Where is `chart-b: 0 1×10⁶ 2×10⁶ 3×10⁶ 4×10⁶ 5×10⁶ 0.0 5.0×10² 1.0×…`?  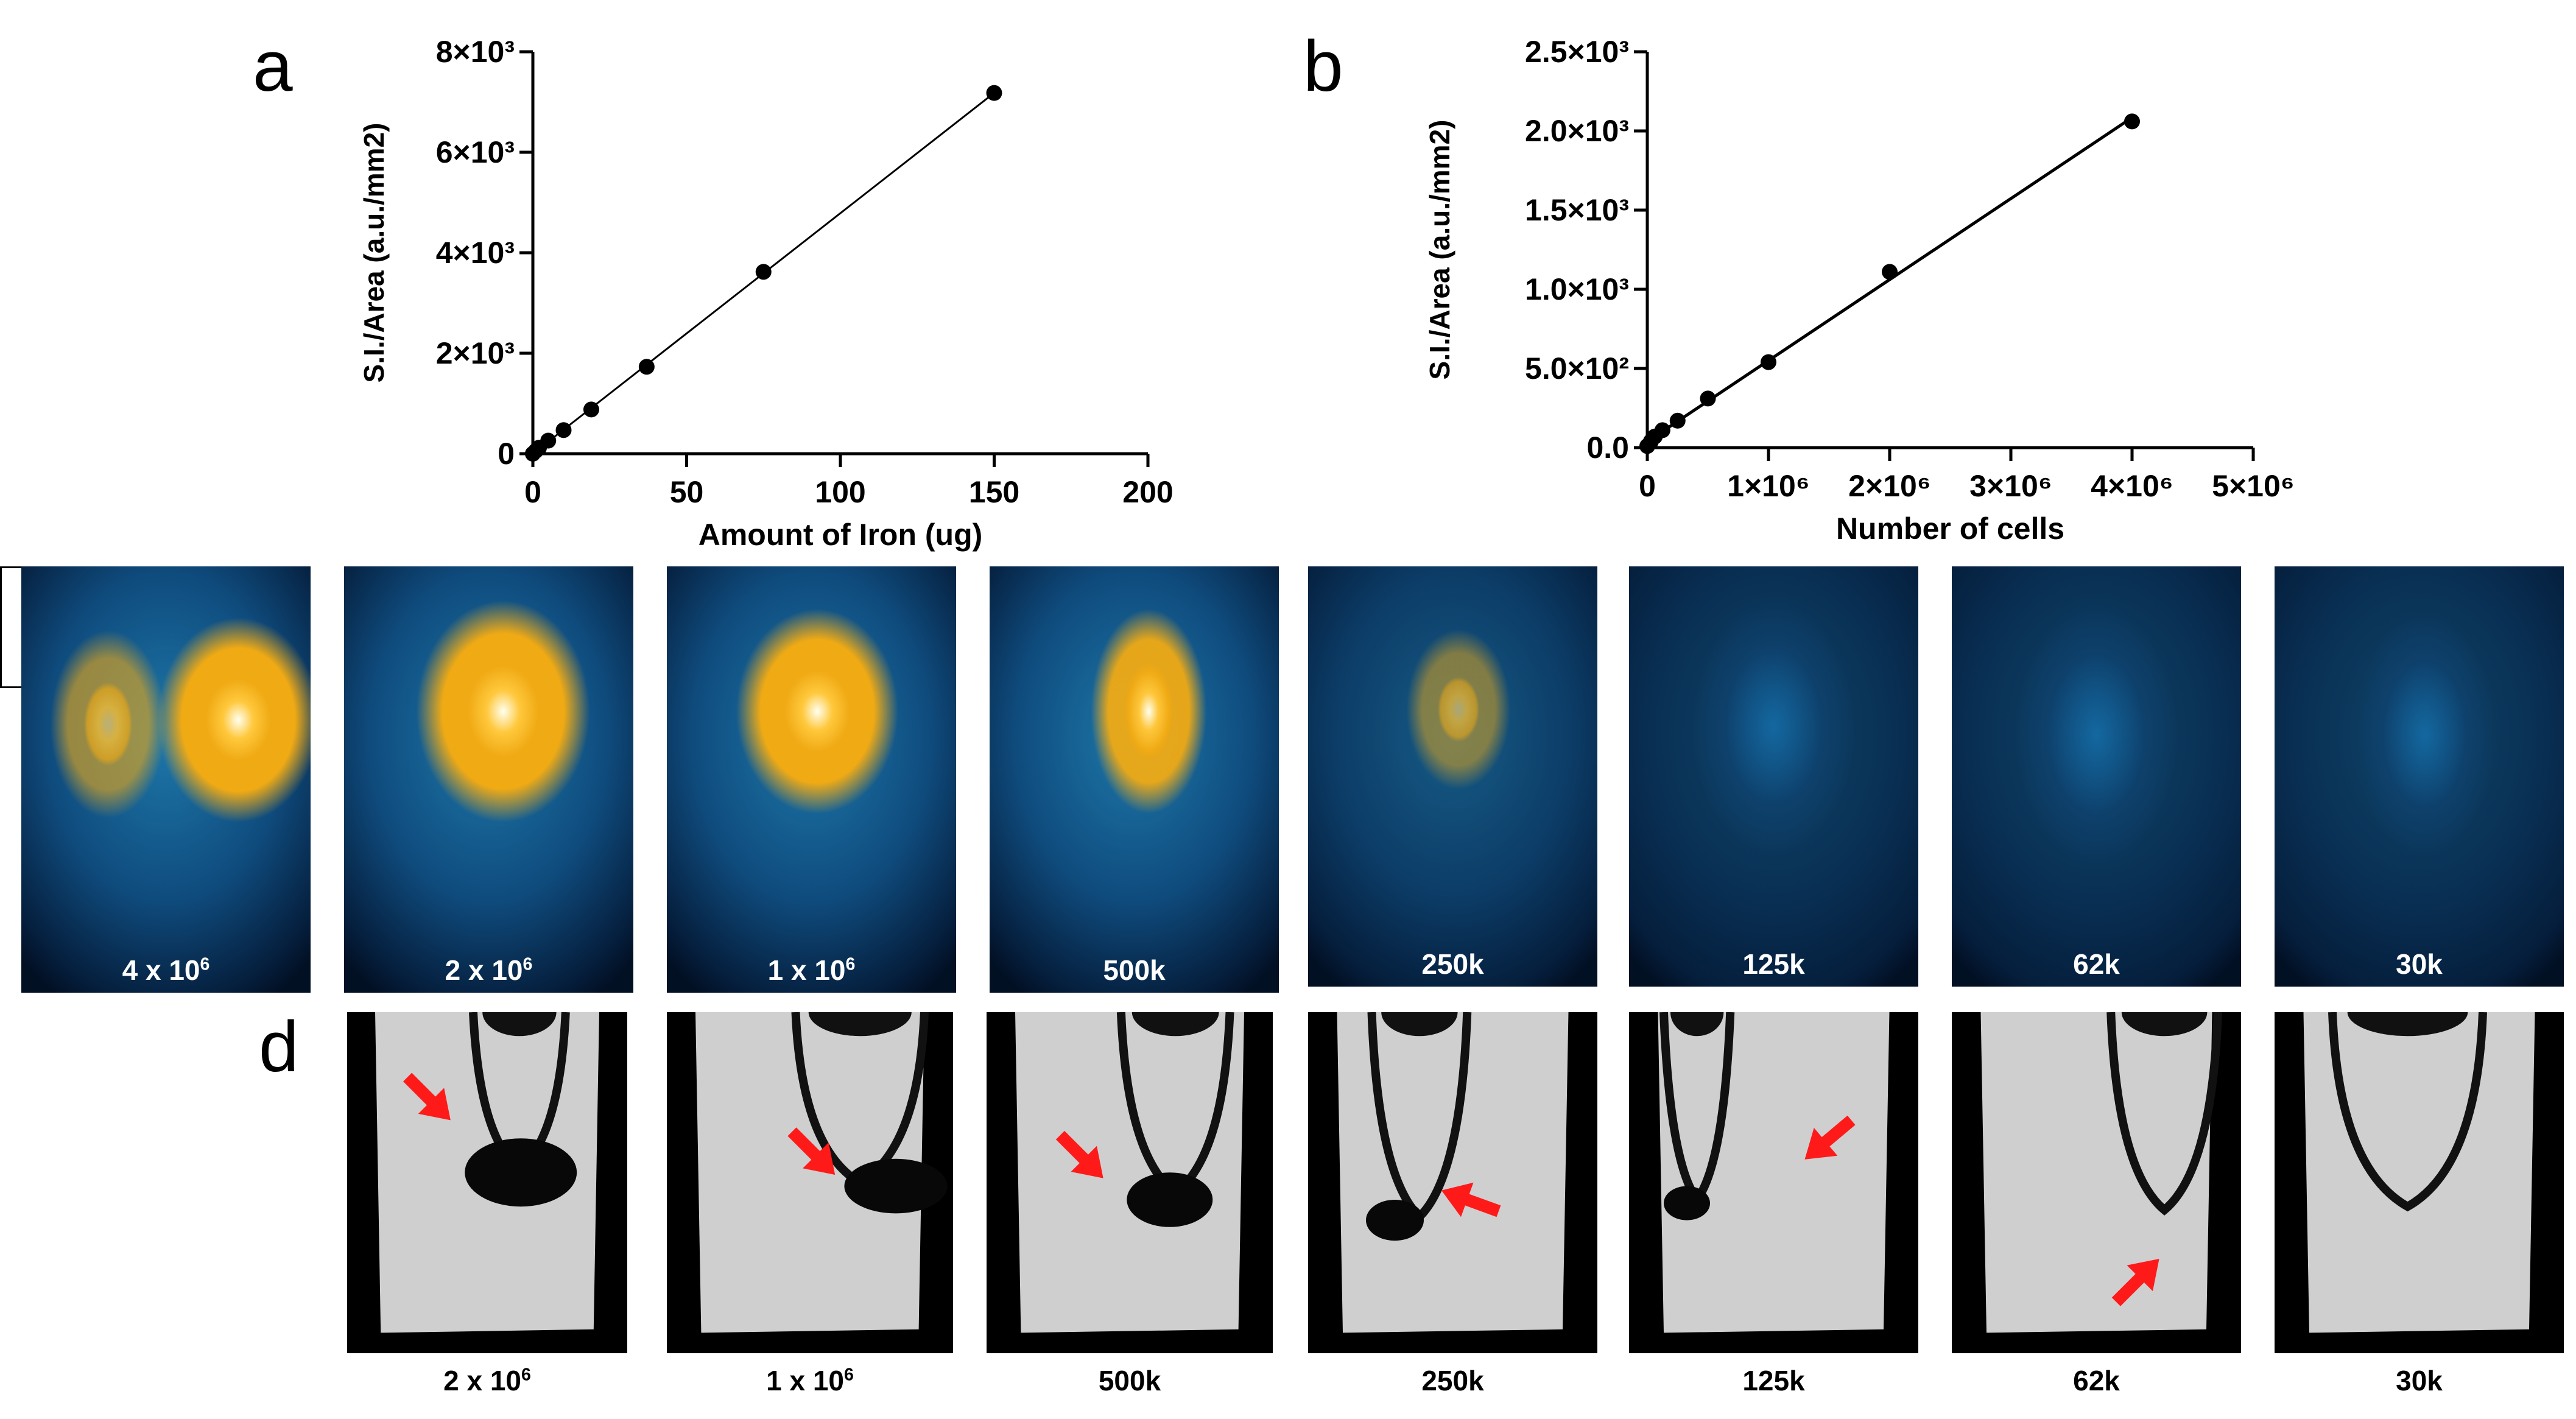
chart-b: 0 1×10⁶ 2×10⁶ 3×10⁶ 4×10⁶ 5×10⁶ 0.0 5.0×10² 1.0×… is located at coordinates (1859, 290).